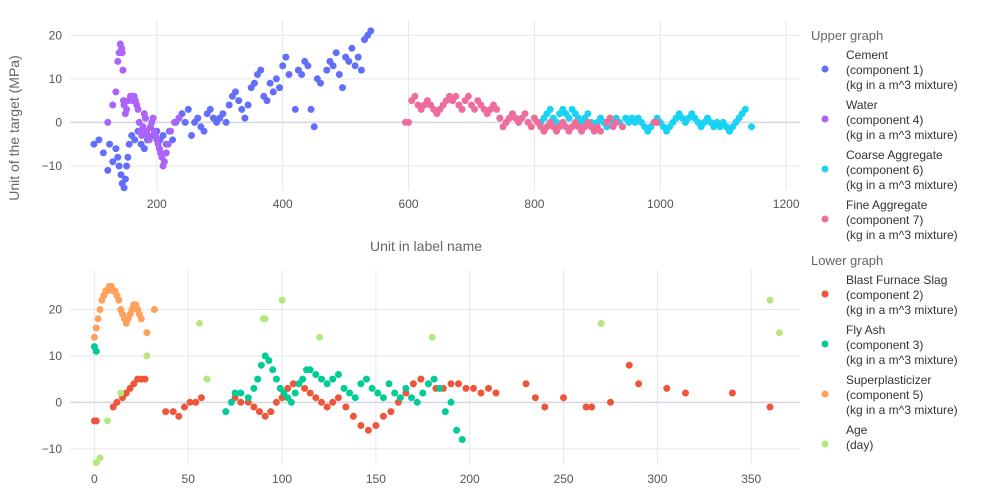 This screenshot has height=500, width=1000. I want to click on legend-group-title: Upper graph, so click(847, 35).